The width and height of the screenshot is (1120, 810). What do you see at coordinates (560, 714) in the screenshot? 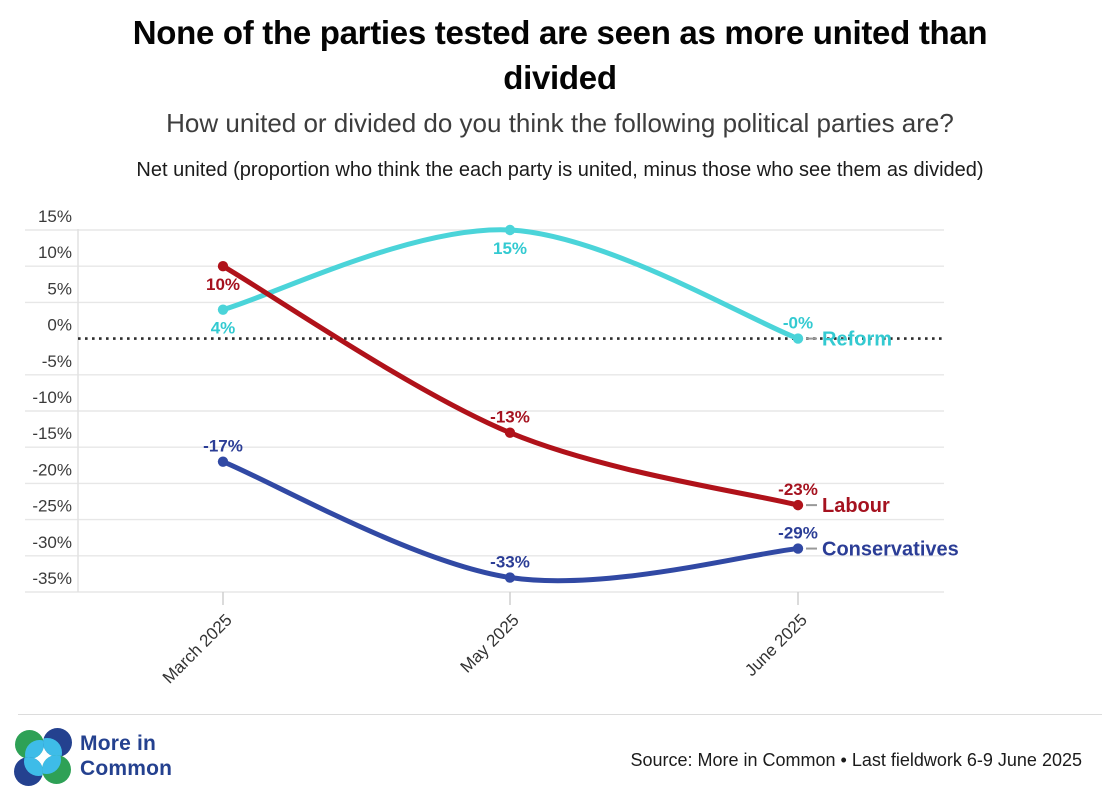
I see `footer-divider` at bounding box center [560, 714].